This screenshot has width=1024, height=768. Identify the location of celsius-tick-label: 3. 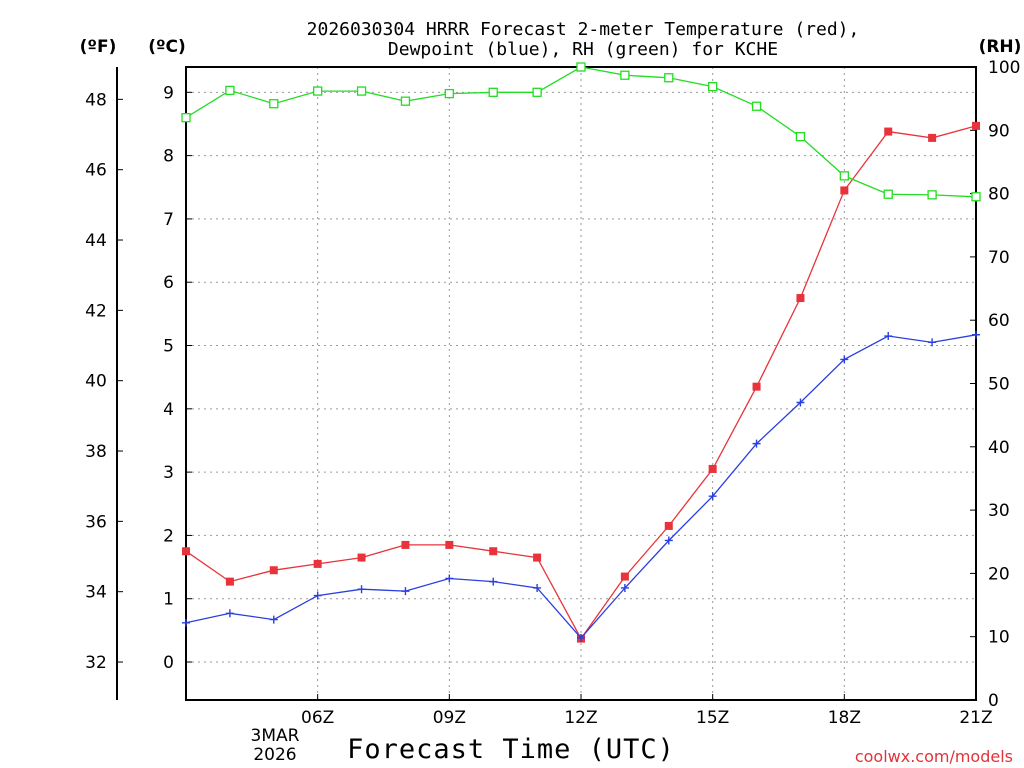
(168, 473).